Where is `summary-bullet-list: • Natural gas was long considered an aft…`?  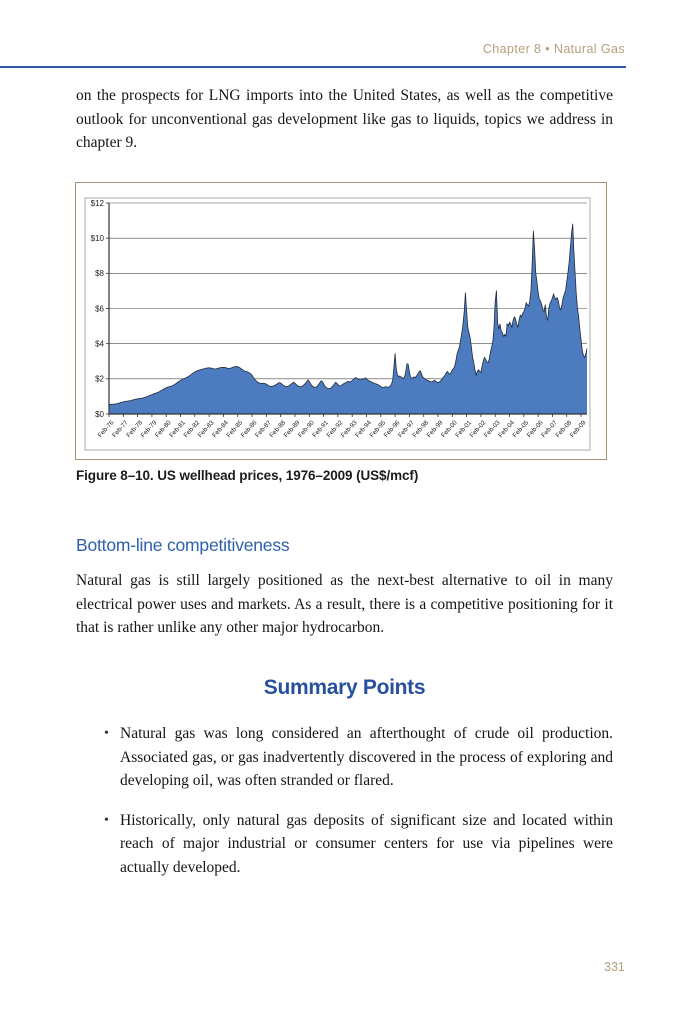
summary-bullet-list: • Natural gas was long considered an aft… is located at coordinates (344, 808).